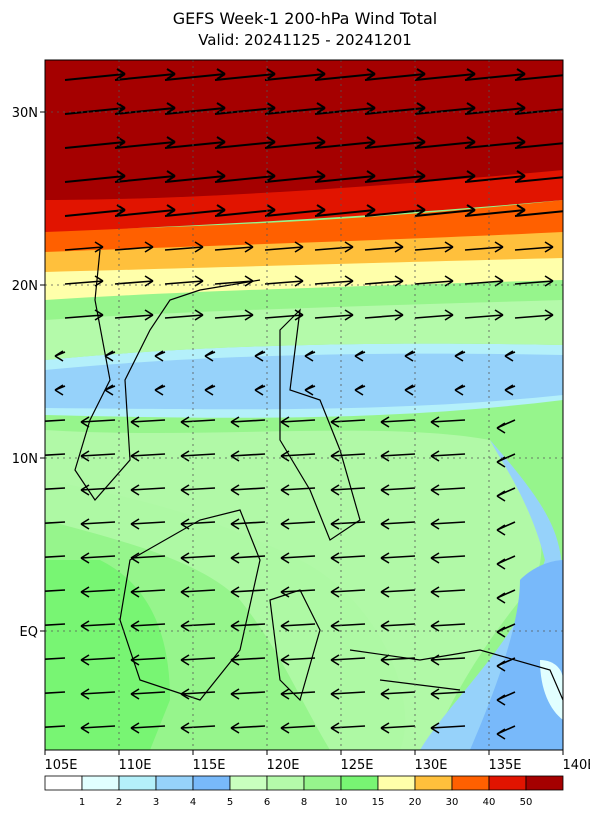 This screenshot has width=590, height=818. Describe the element at coordinates (156, 802) in the screenshot. I see `colorbar-label: 3` at that location.